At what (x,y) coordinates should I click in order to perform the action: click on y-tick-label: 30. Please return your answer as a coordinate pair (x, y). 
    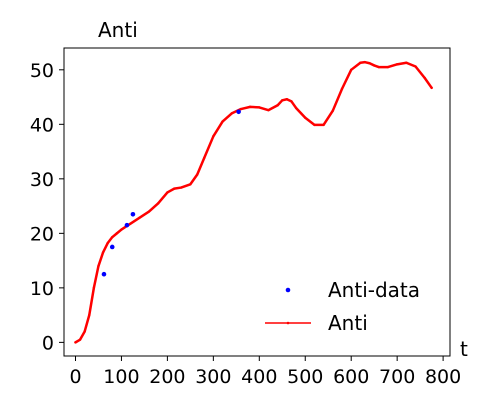
    Looking at the image, I should click on (42, 180).